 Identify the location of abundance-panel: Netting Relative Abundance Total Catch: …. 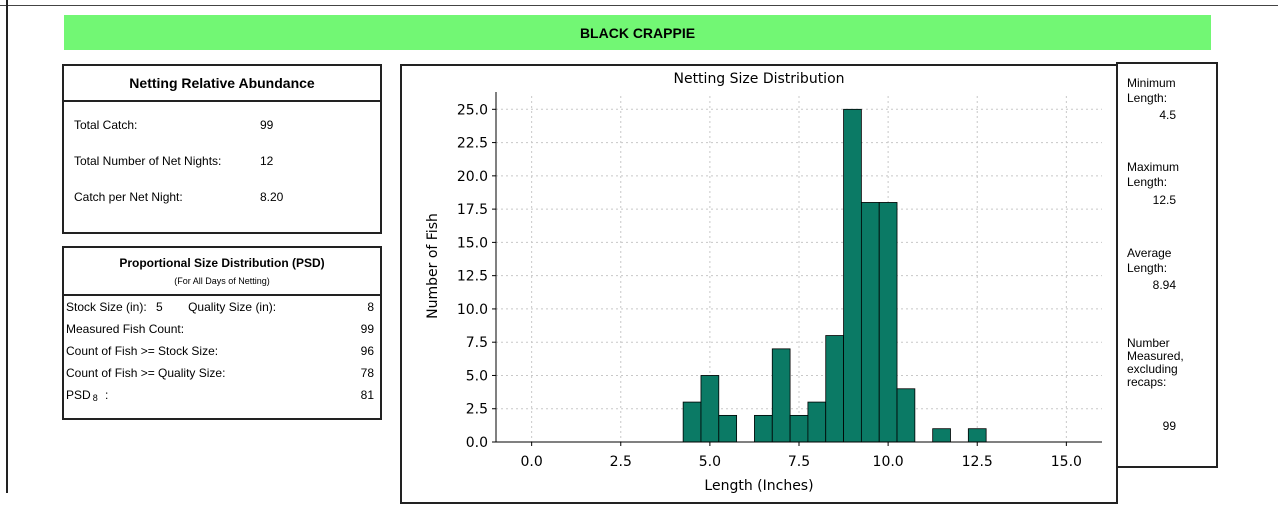
(222, 149).